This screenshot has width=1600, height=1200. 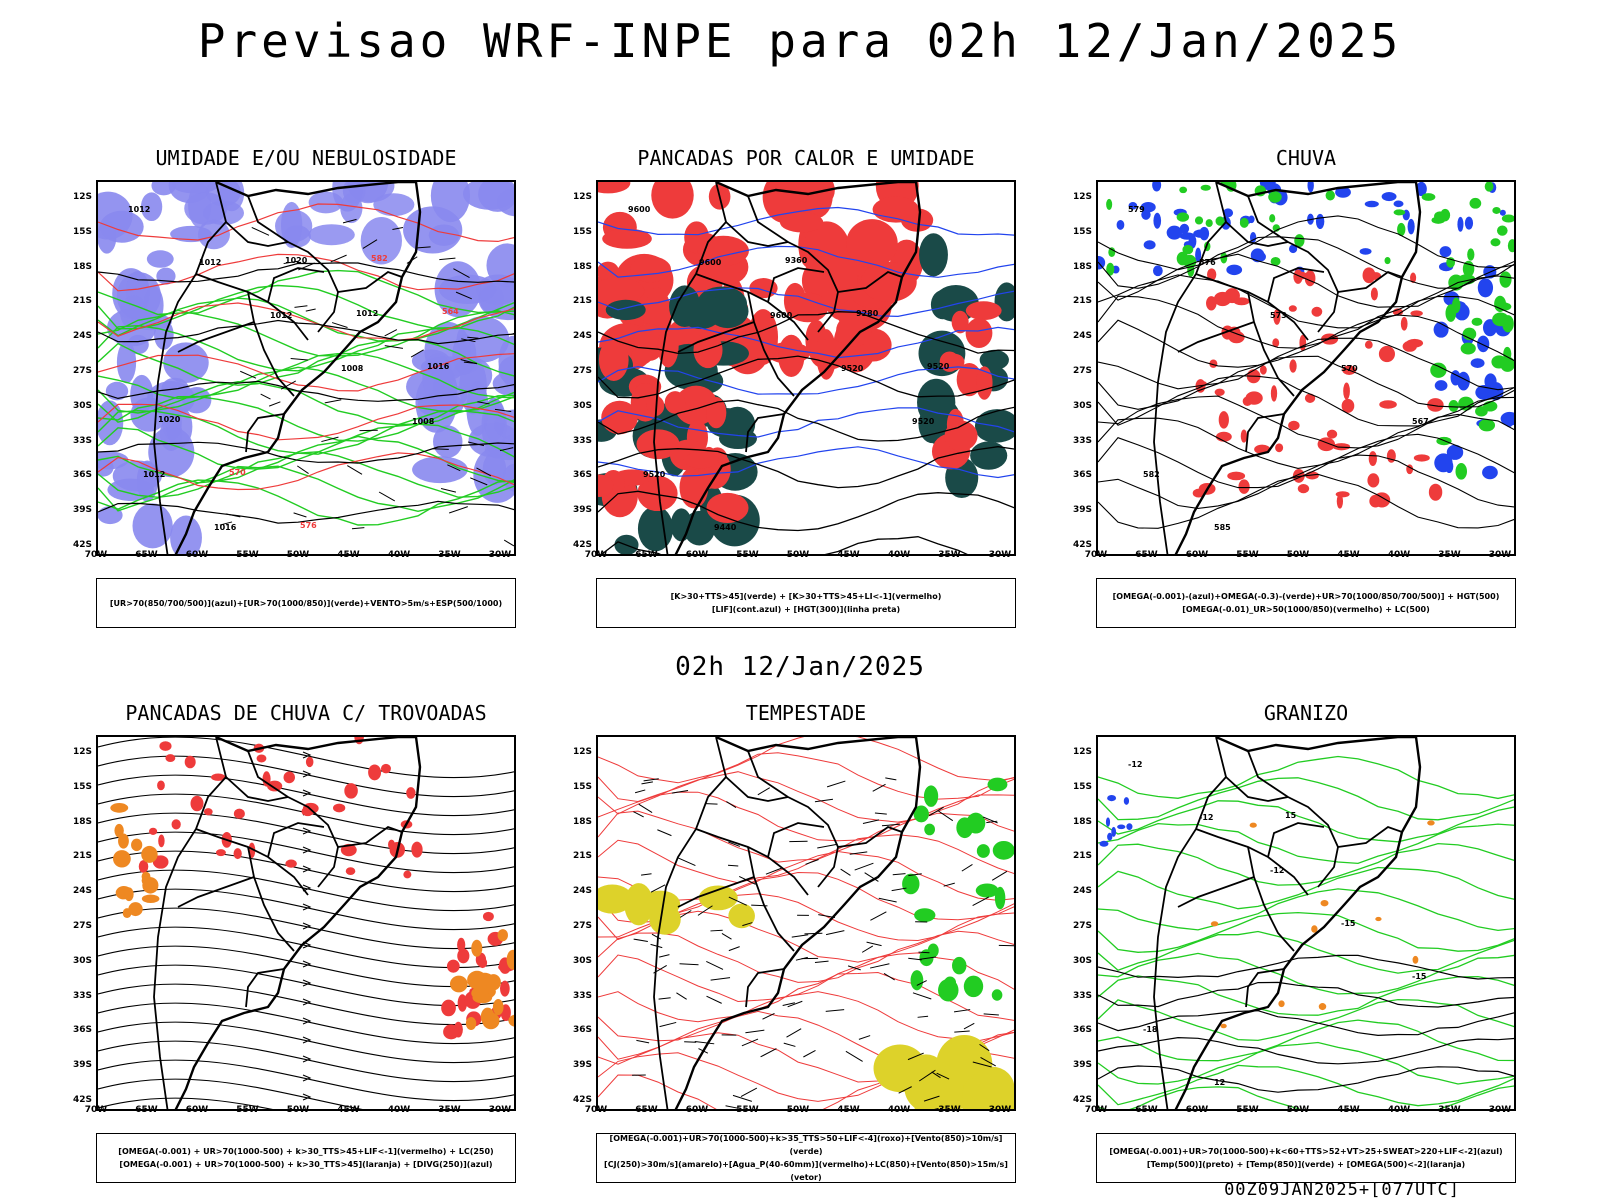 What do you see at coordinates (1146, 555) in the screenshot?
I see `longitude-label: 65W` at bounding box center [1146, 555].